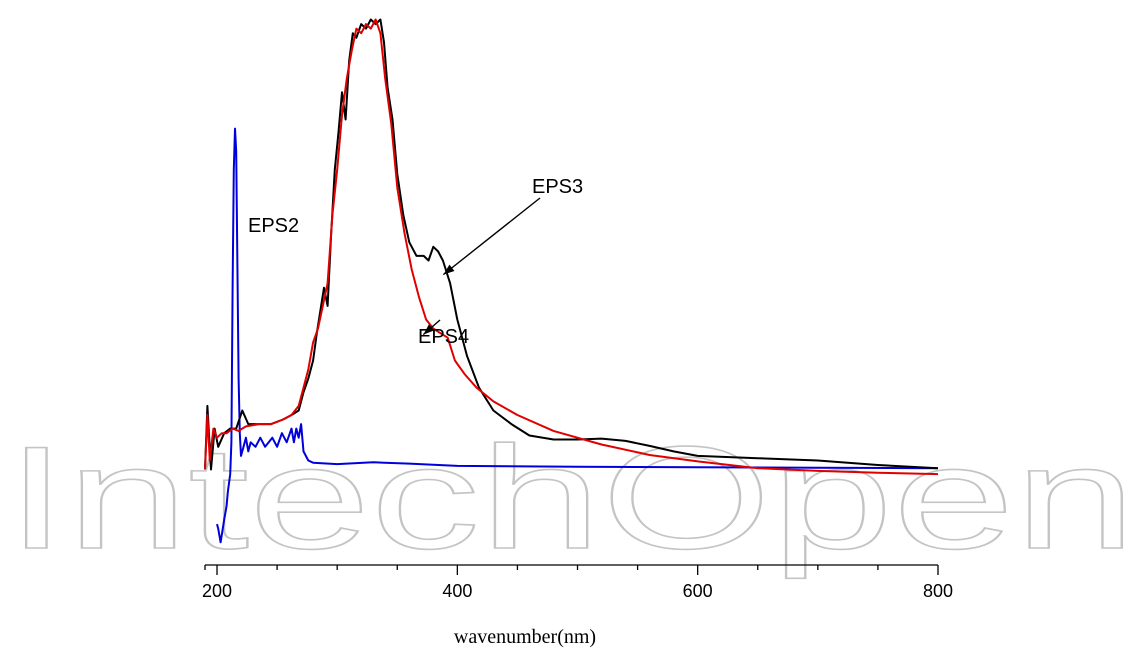 The image size is (1143, 658). Describe the element at coordinates (273, 226) in the screenshot. I see `label-eps2: EPS2` at that location.